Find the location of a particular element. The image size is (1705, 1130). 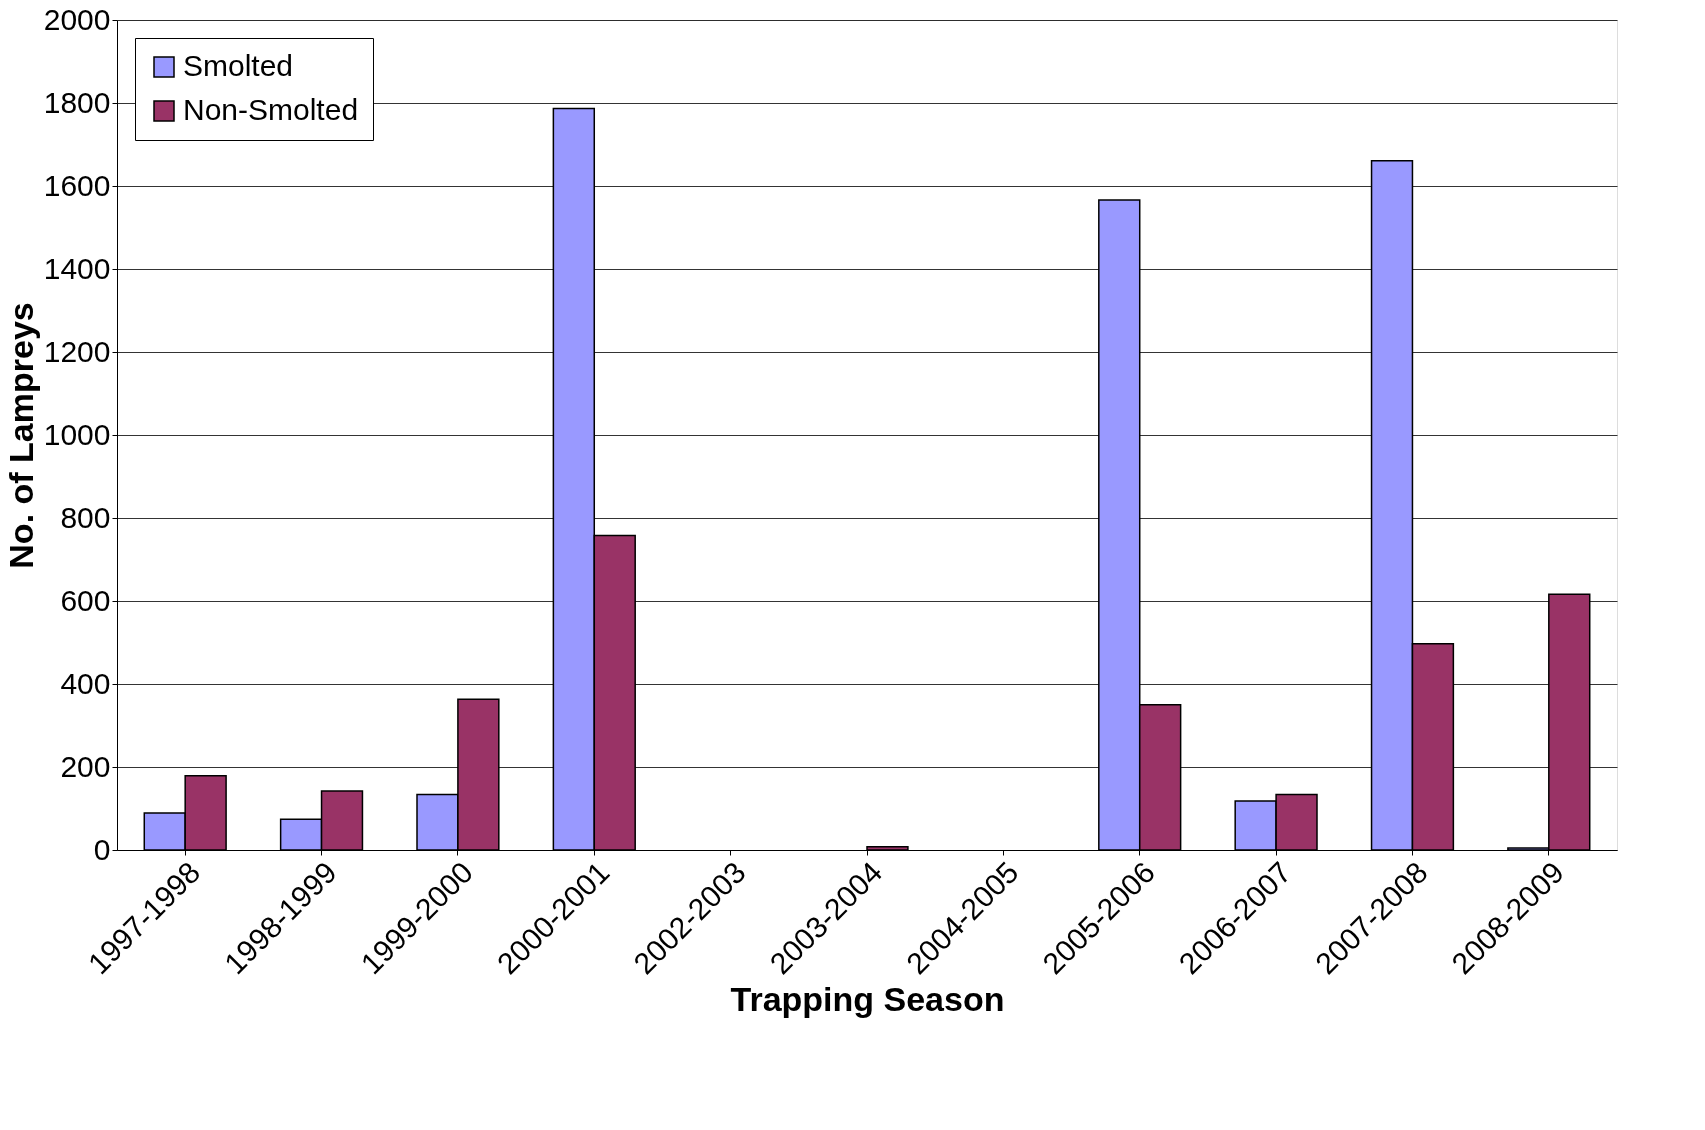

y-tick-label: 1000 is located at coordinates (77, 434).